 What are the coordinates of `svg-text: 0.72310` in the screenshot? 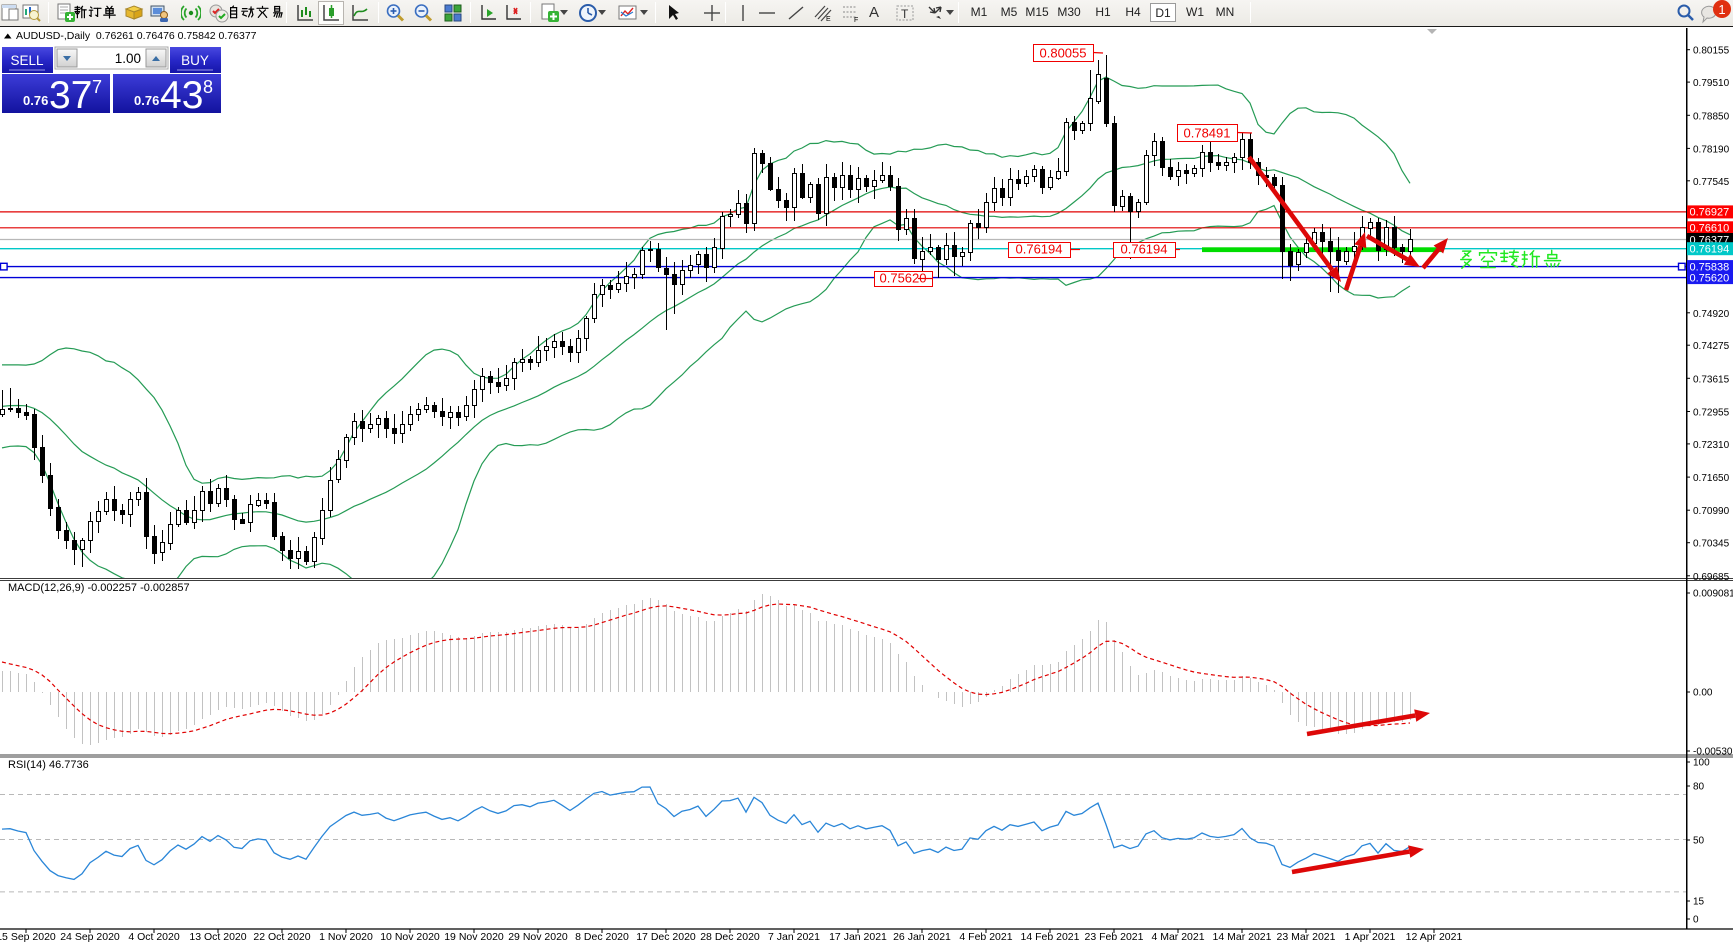 It's located at (1711, 445).